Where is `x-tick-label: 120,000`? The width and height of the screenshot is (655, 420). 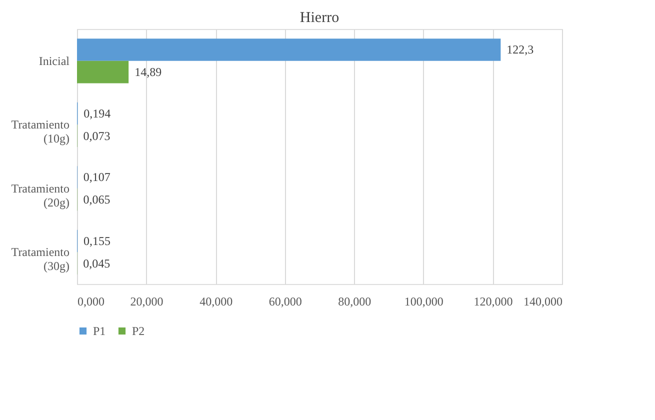 x-tick-label: 120,000 is located at coordinates (493, 301).